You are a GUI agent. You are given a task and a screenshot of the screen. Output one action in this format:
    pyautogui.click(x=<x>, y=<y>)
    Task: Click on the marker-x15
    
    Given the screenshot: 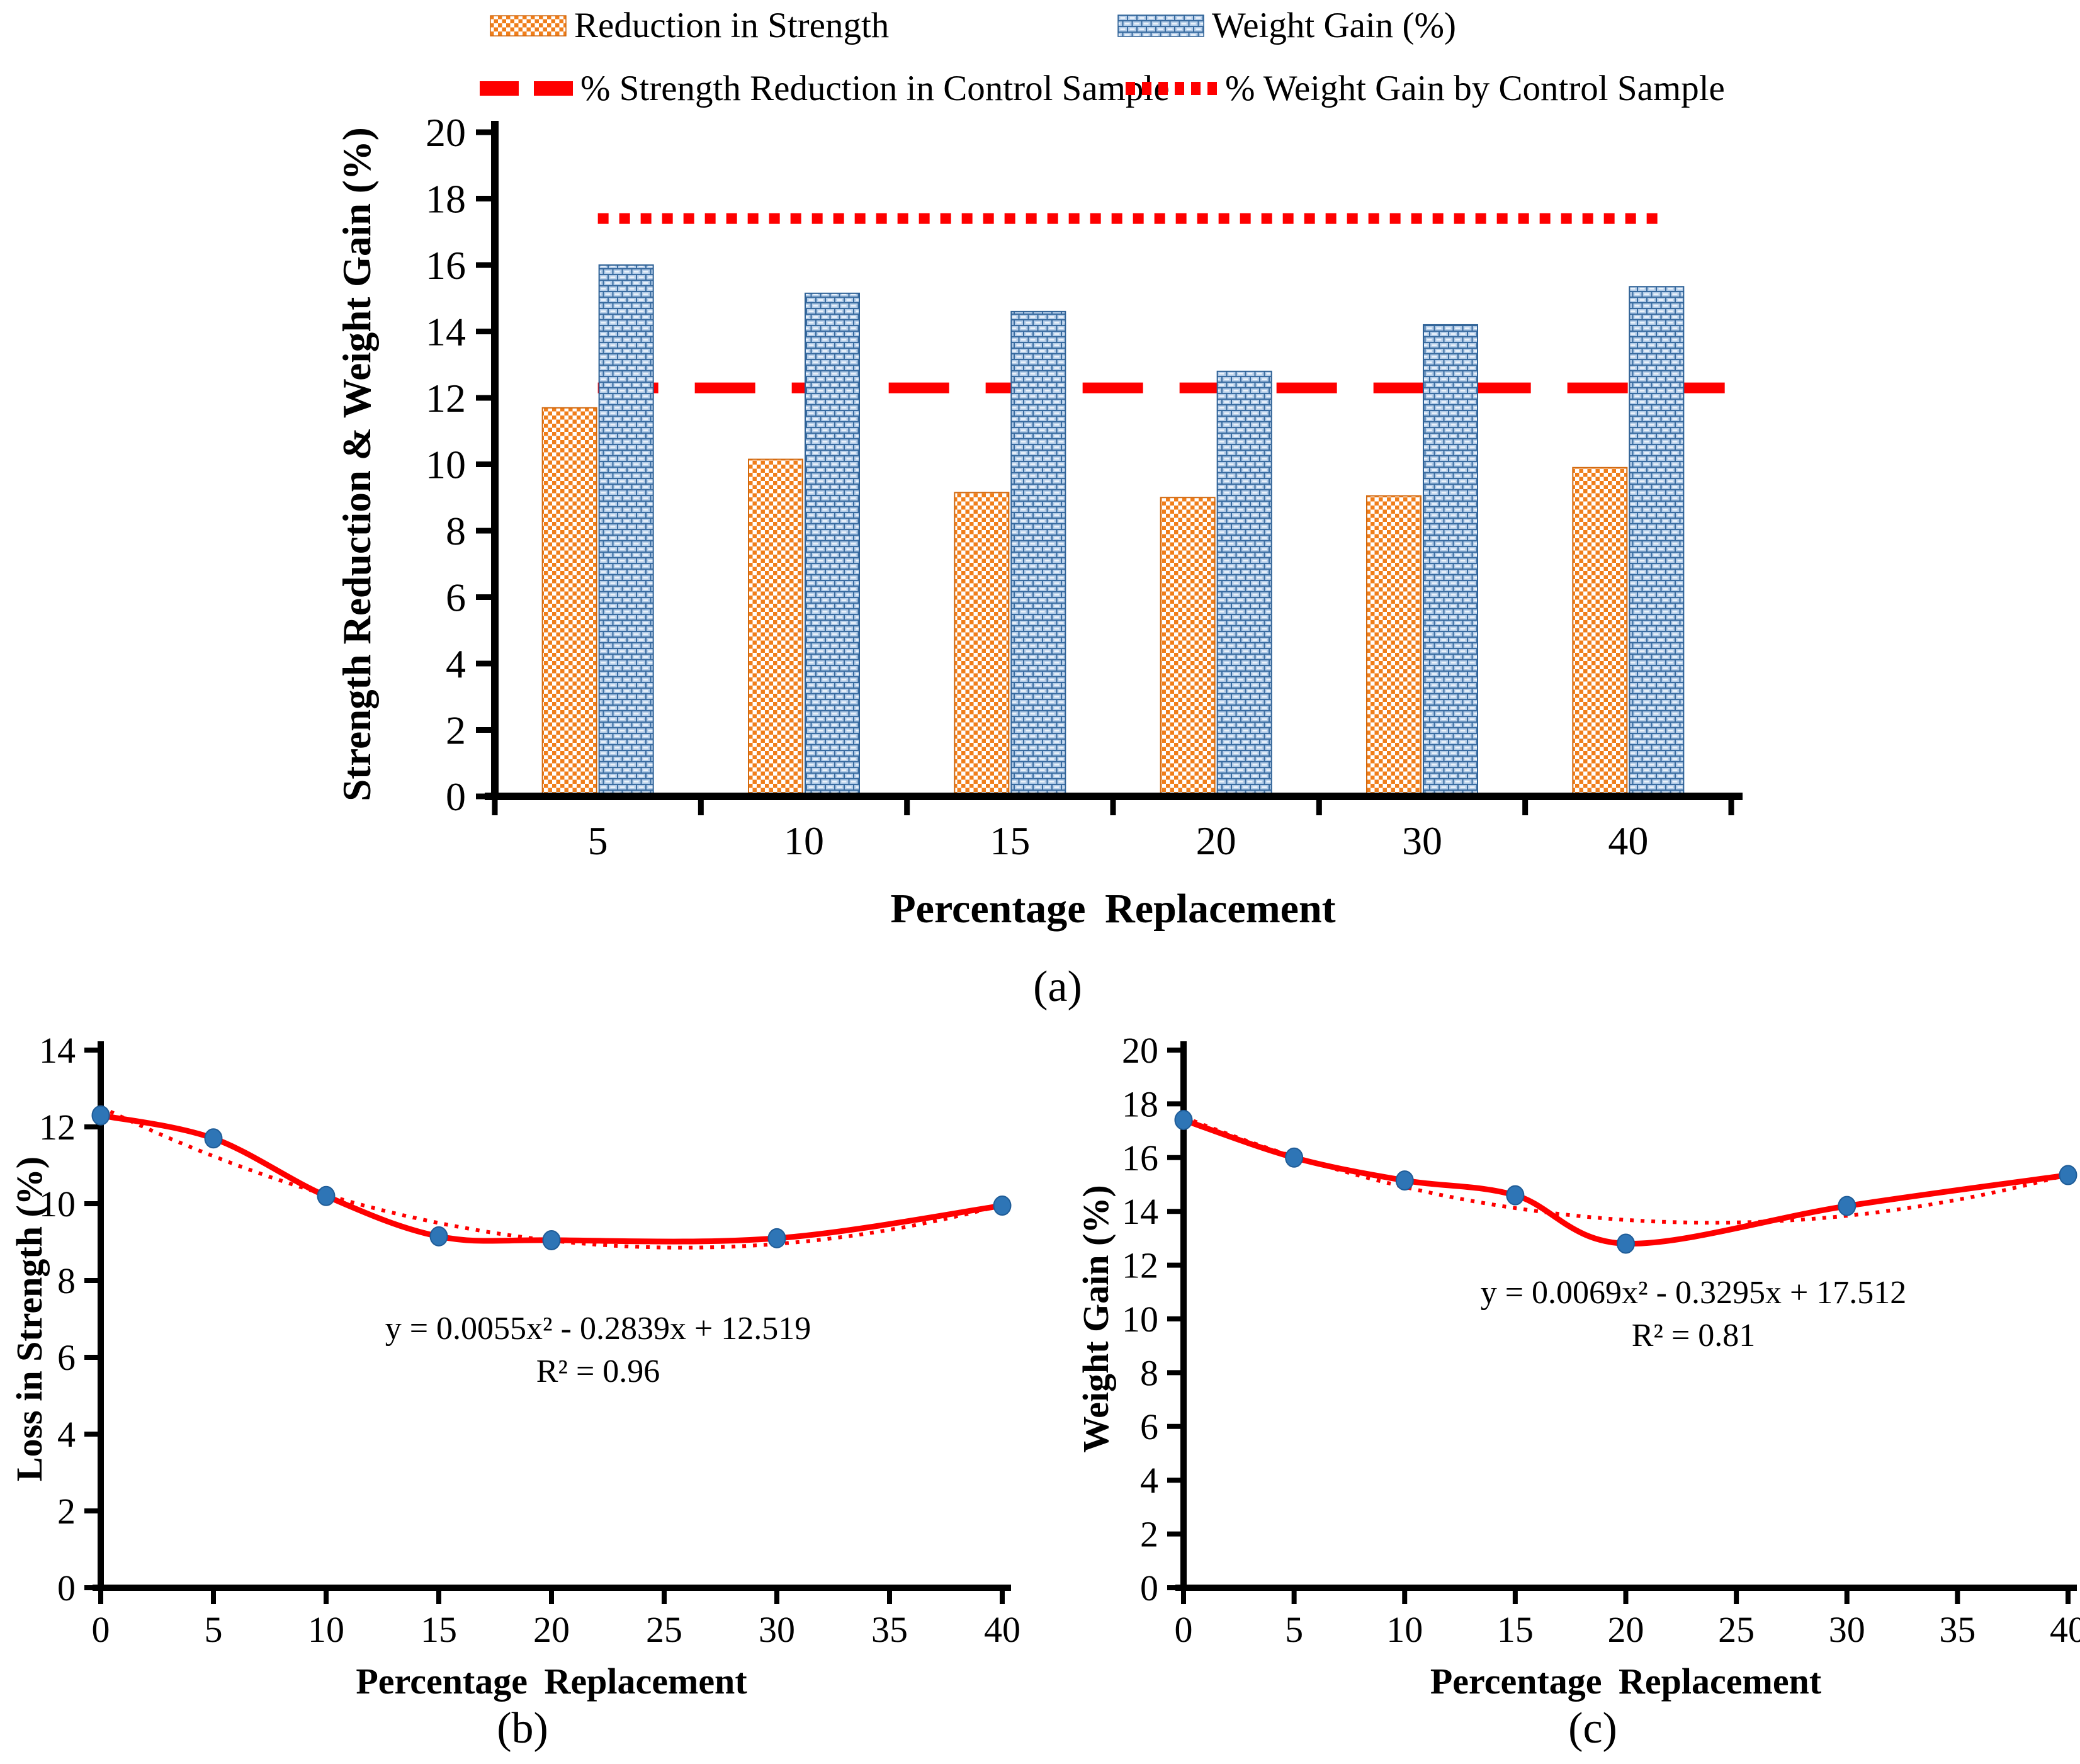 What is the action you would take?
    pyautogui.click(x=1515, y=1195)
    